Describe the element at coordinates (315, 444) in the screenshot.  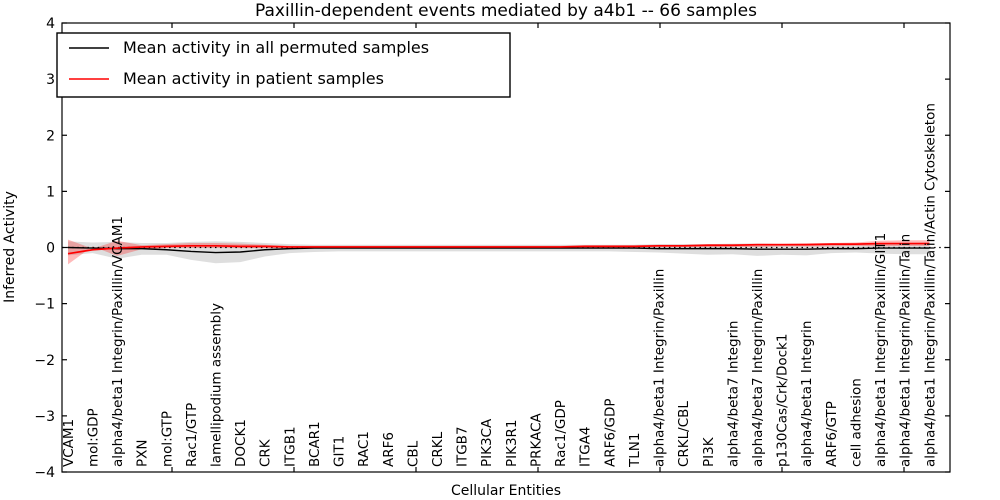
I see `x-tick-label: BCAR1` at that location.